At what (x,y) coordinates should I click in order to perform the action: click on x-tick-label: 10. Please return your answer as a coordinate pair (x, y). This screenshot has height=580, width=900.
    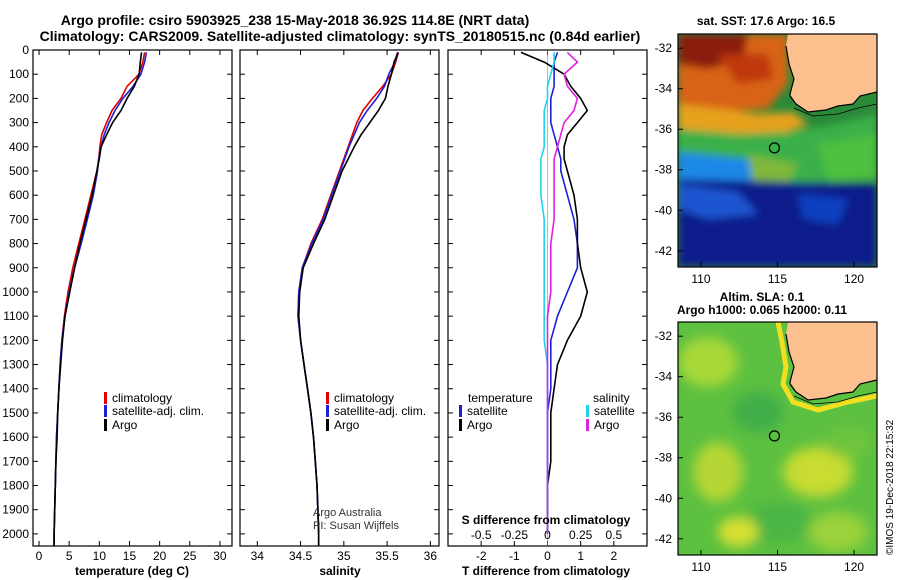
    Looking at the image, I should click on (100, 556).